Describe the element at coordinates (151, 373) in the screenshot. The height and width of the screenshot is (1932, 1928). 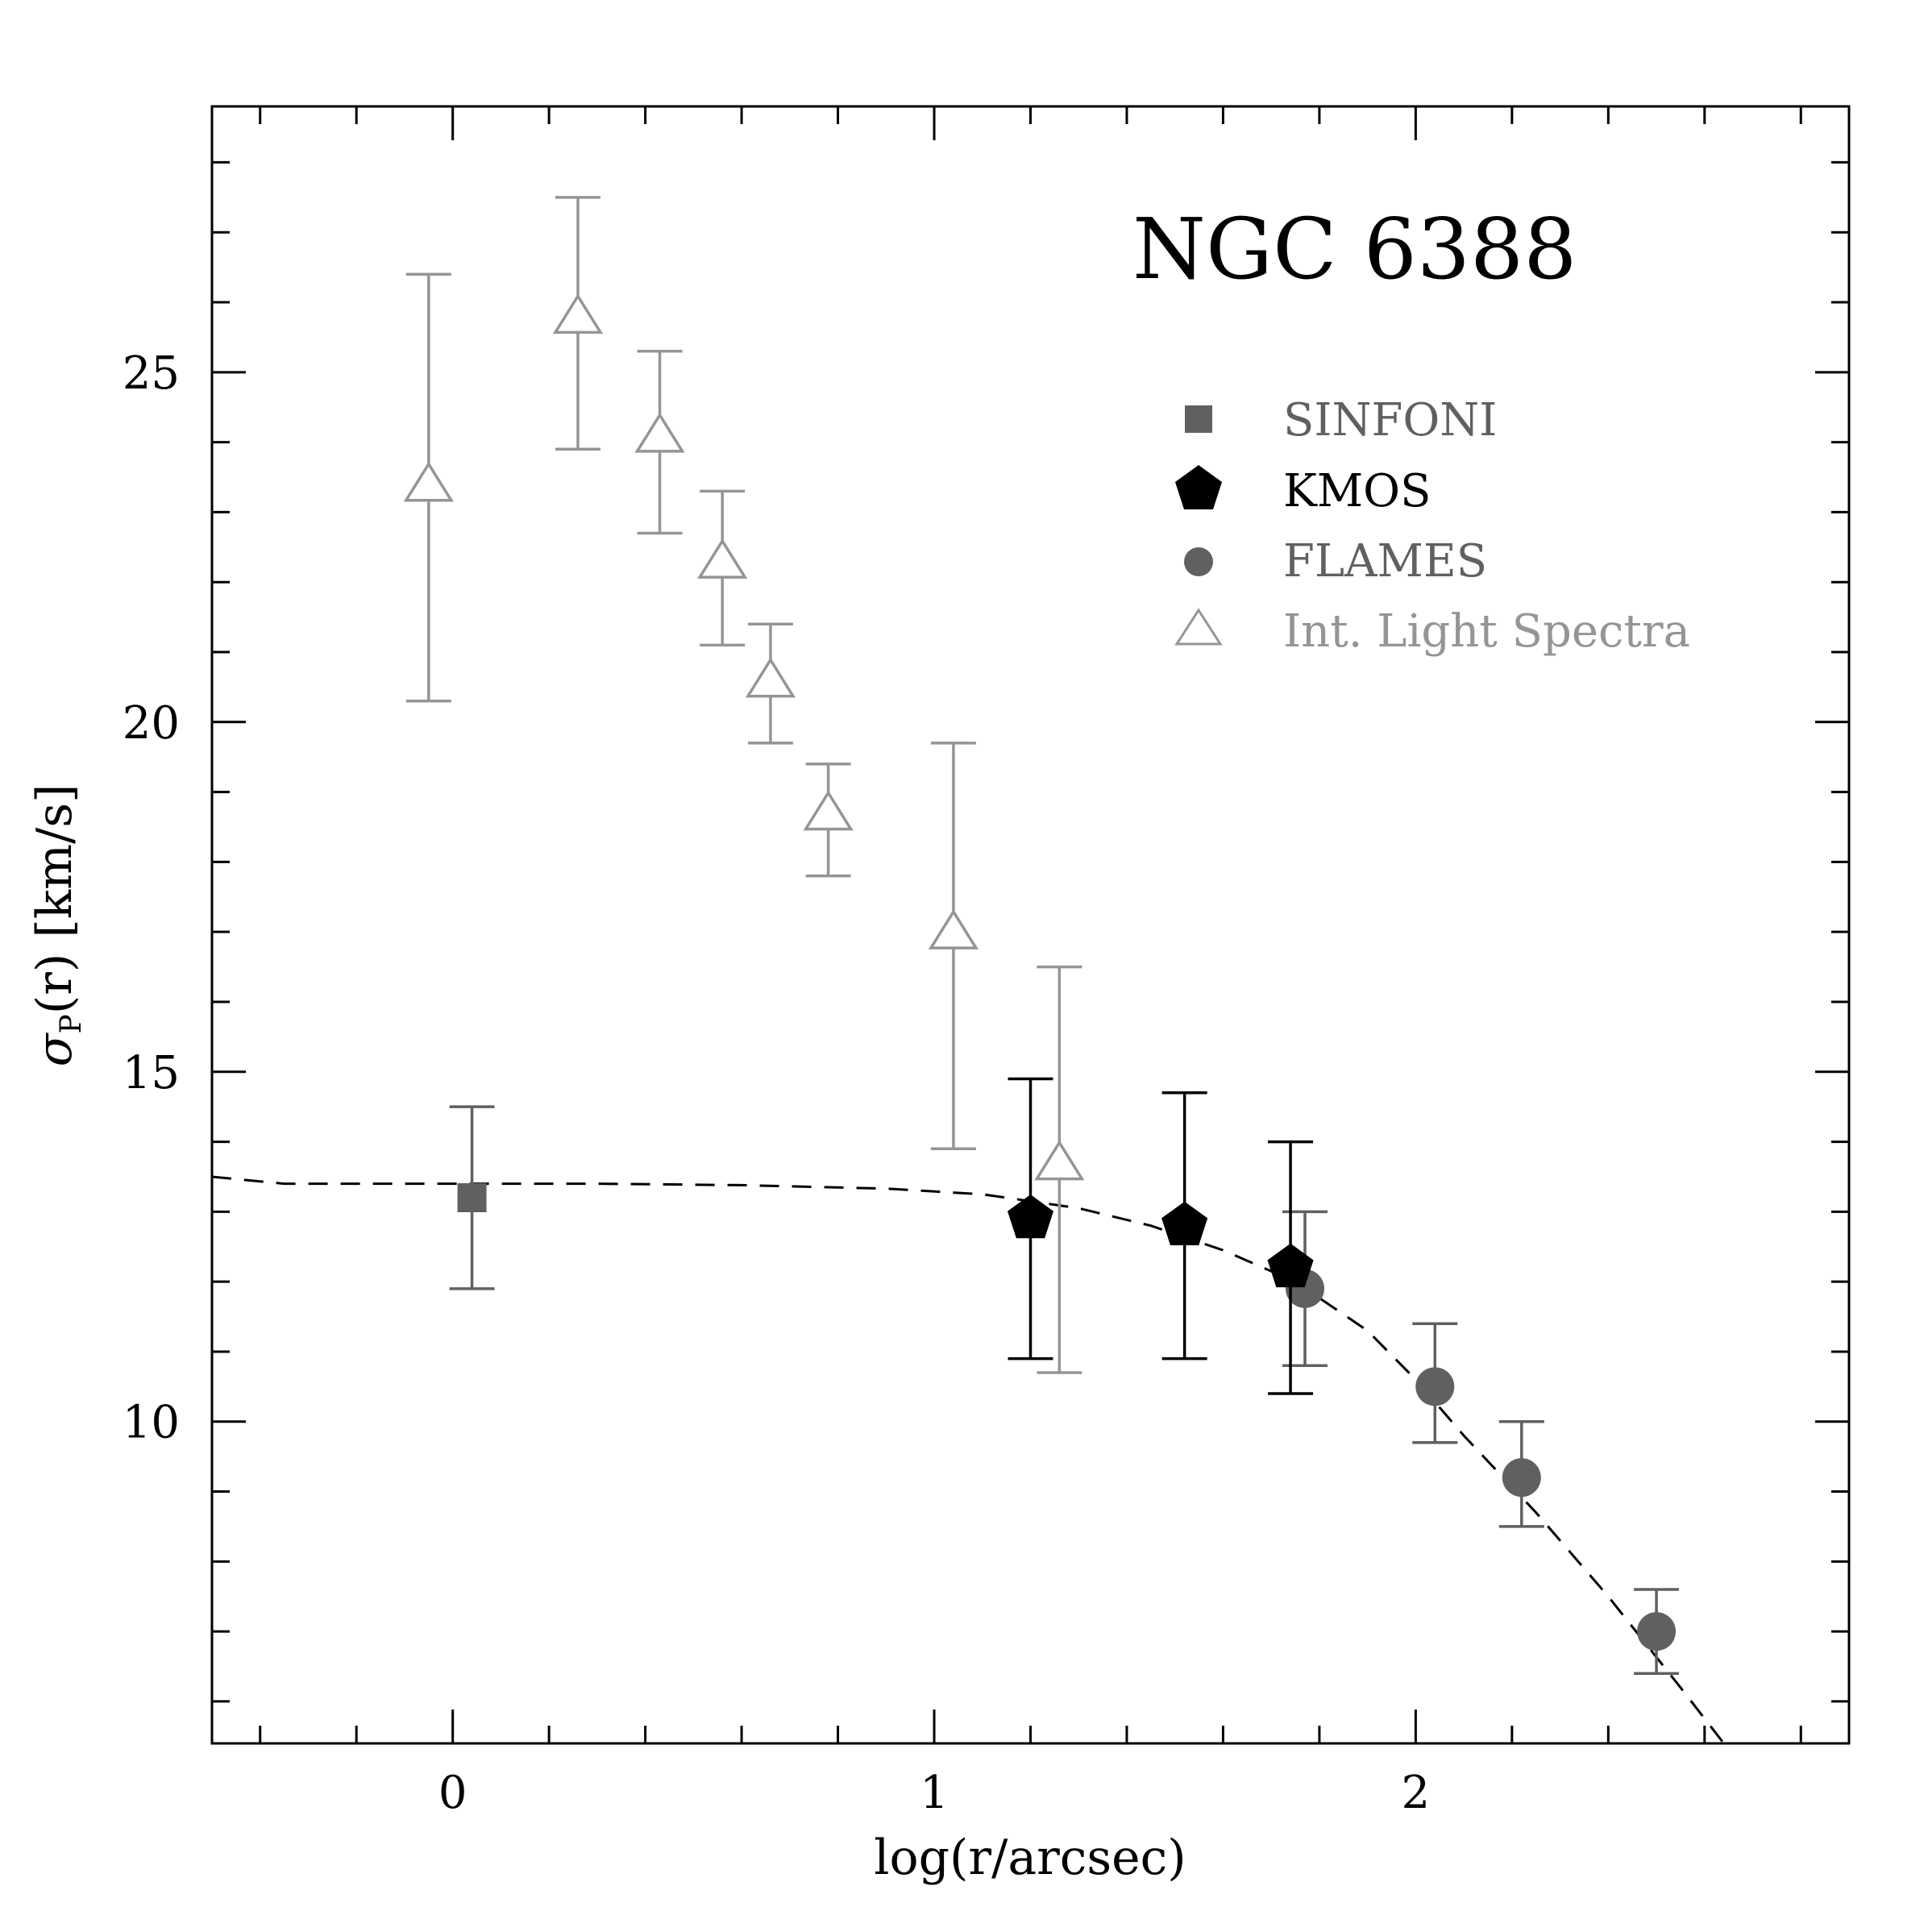
I see `y-tick-label: 25` at that location.